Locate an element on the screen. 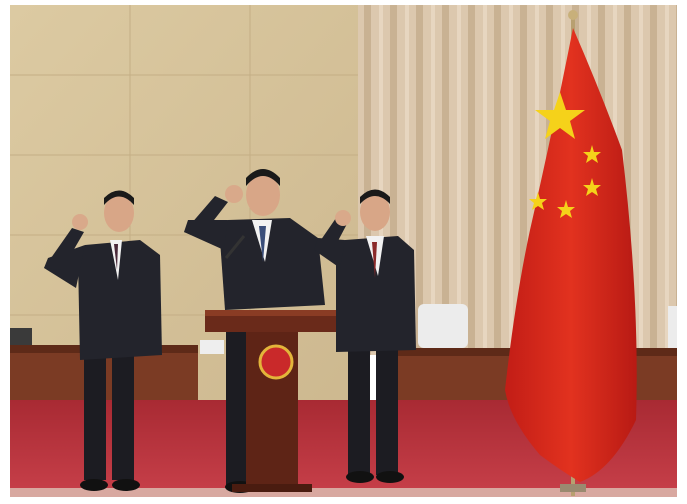 The image size is (687, 504). monitor is located at coordinates (21, 336).